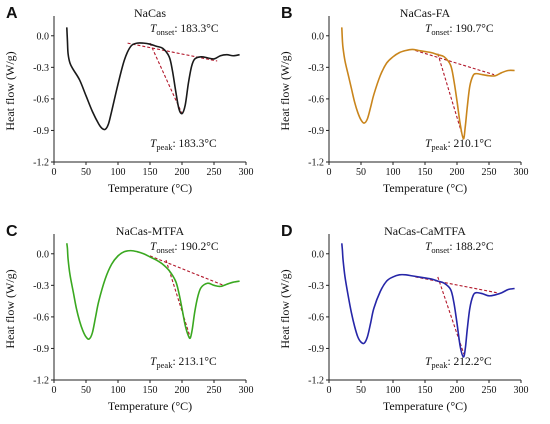 This screenshot has height=424, width=550. What do you see at coordinates (458, 145) in the screenshot?
I see `peak-annotation: Tpeak: 210.1°C` at bounding box center [458, 145].